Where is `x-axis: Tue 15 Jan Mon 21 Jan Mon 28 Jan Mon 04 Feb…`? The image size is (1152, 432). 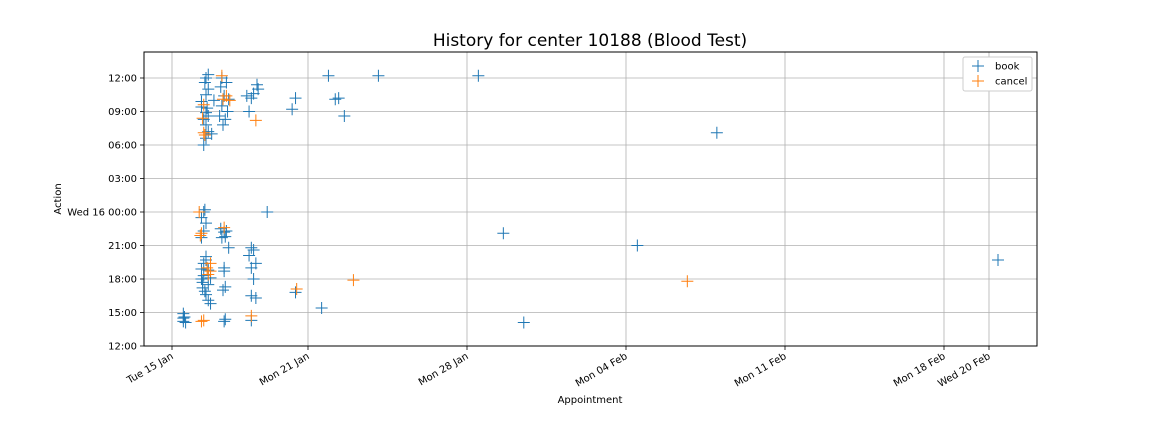
x-axis: Tue 15 Jan Mon 21 Jan Mon 28 Jan Mon 04 Feb… is located at coordinates (558, 368).